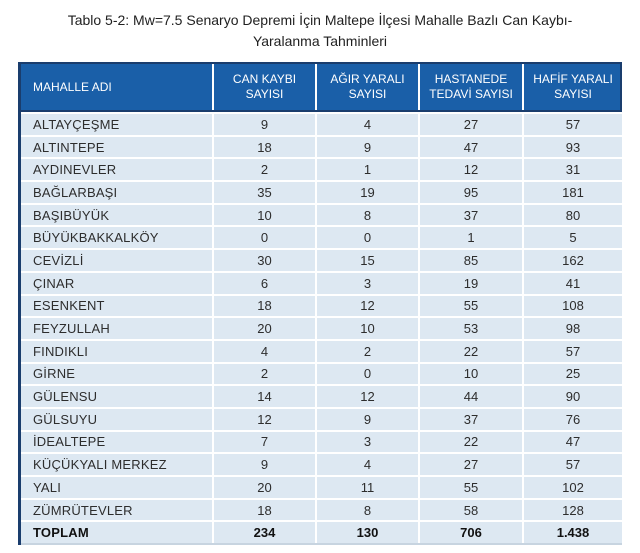 The width and height of the screenshot is (640, 553). I want to click on table-row: ALTINTEPE 18 9 47 93, so click(321, 146).